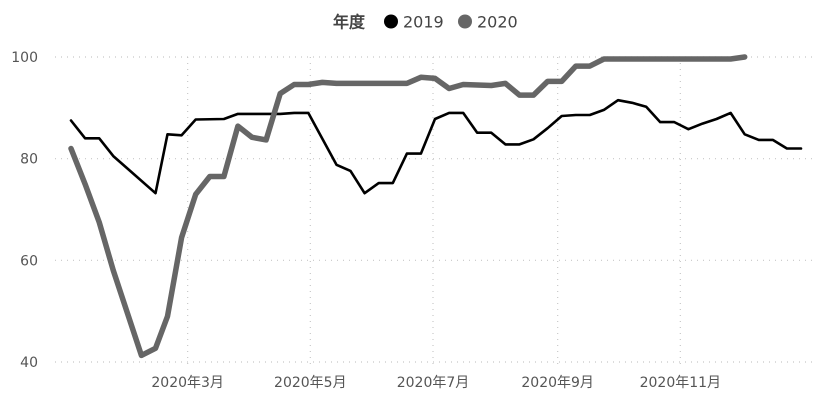 This screenshot has height=400, width=823. Describe the element at coordinates (465, 21) in the screenshot. I see `legend-marker-2020` at that location.